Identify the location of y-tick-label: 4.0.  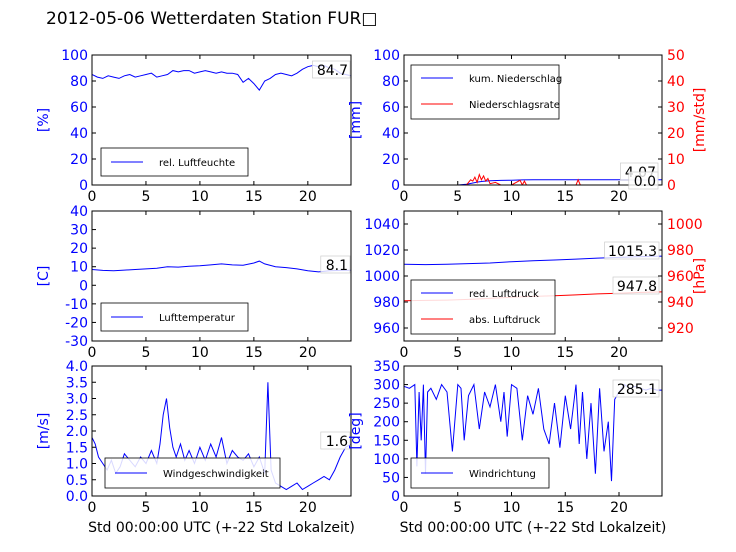
(77, 367).